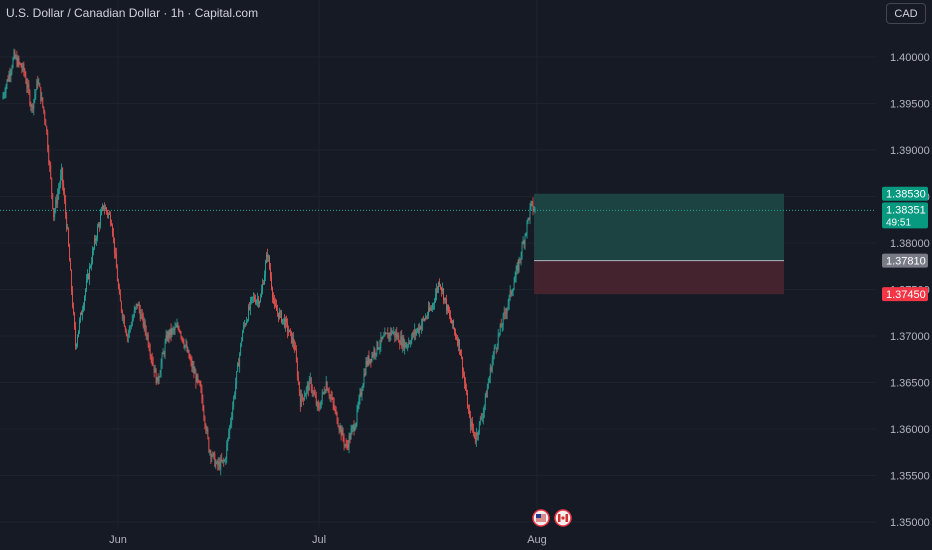 Image resolution: width=932 pixels, height=550 pixels. I want to click on us-flag-icon, so click(541, 518).